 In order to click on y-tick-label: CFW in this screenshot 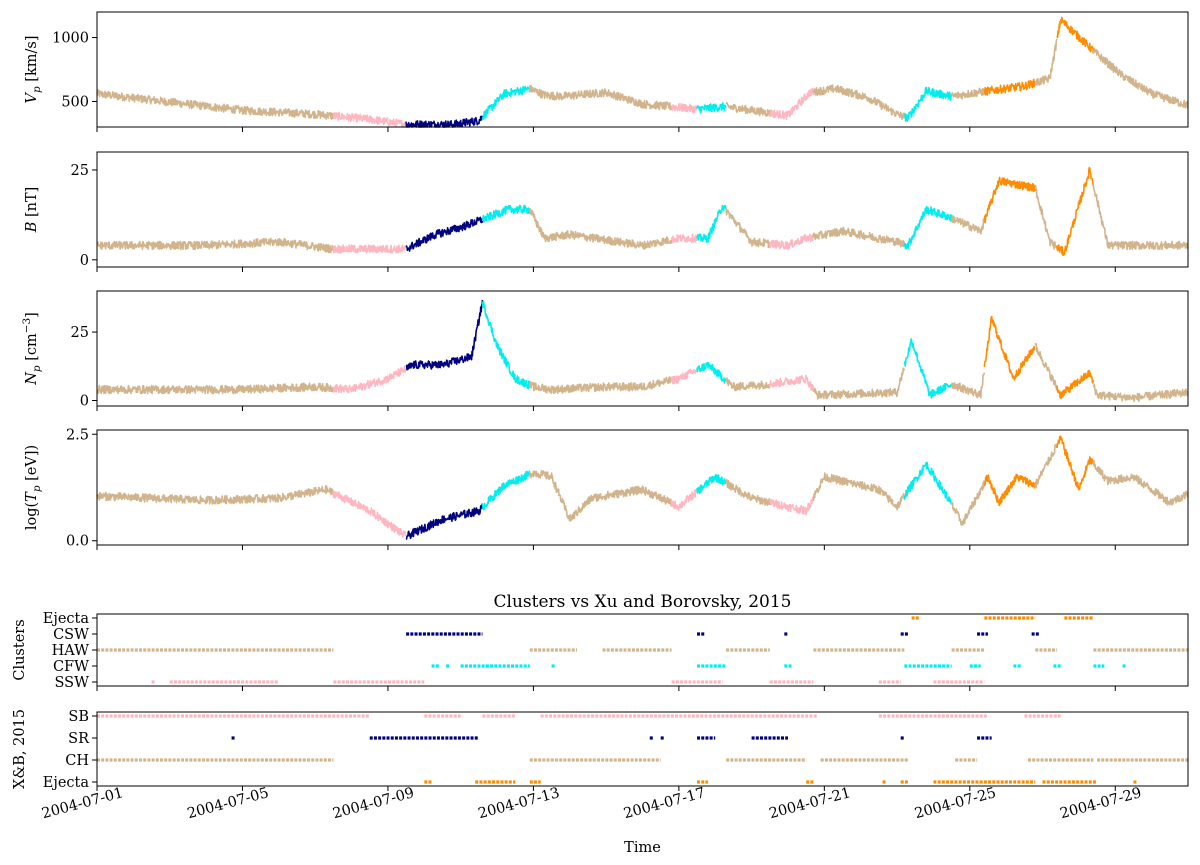, I will do `click(71, 667)`.